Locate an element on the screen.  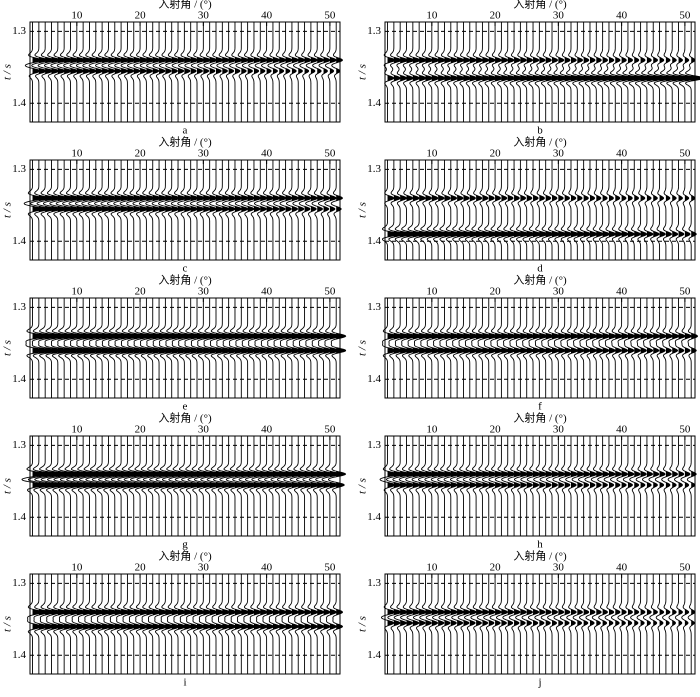
panel-label: b is located at coordinates (540, 131).